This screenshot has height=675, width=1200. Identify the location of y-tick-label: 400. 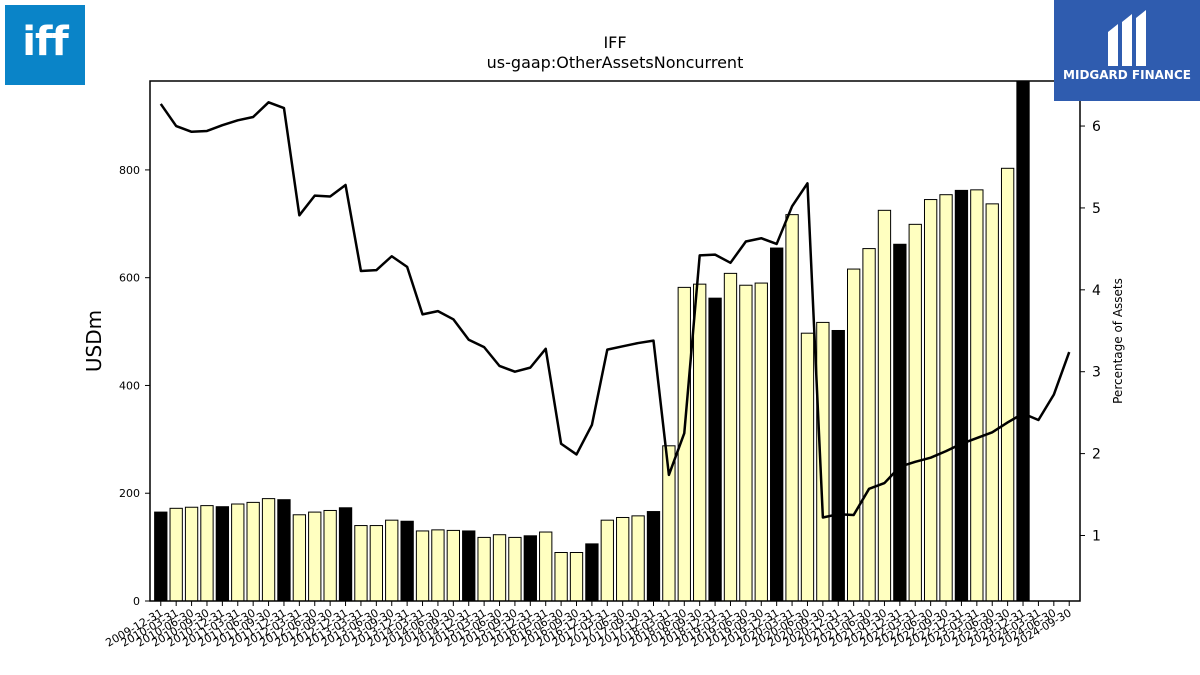
(129, 385).